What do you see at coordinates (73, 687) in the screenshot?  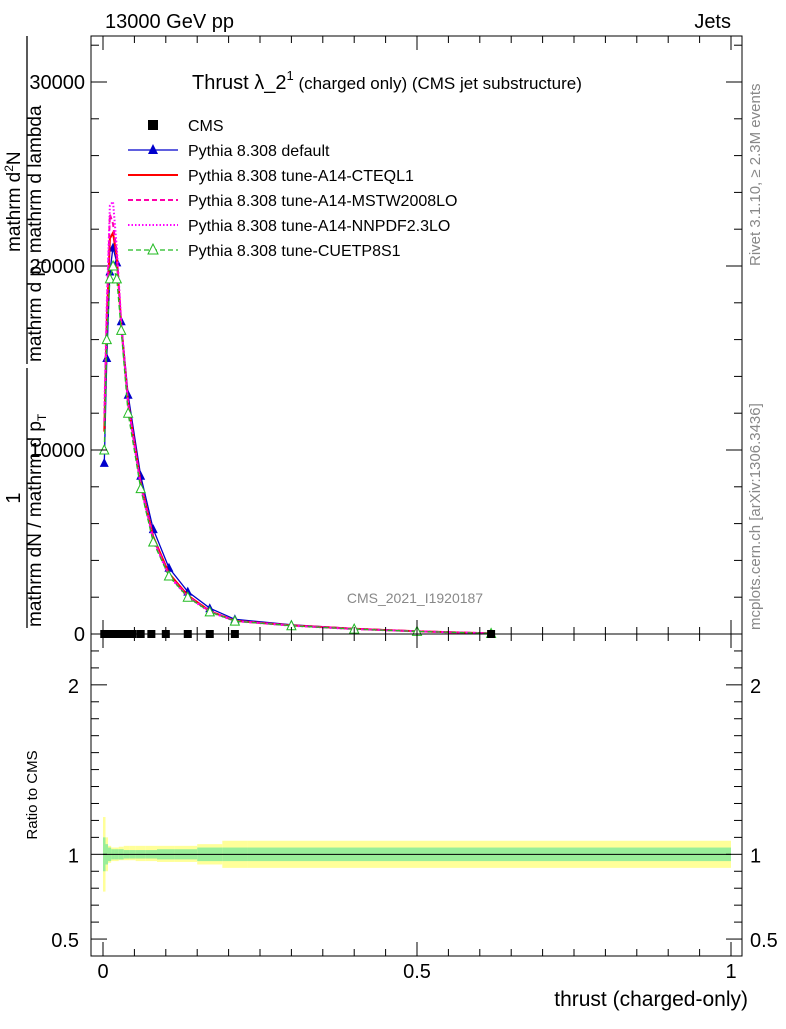 I see `ratio-y-tick-label-left: 2` at bounding box center [73, 687].